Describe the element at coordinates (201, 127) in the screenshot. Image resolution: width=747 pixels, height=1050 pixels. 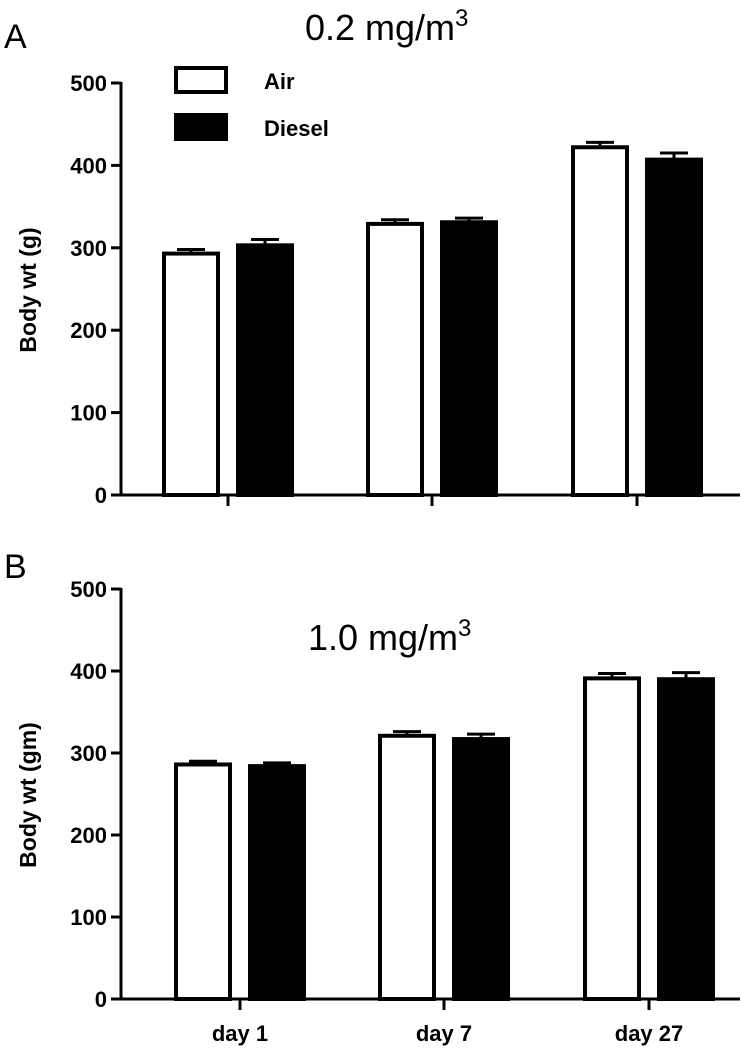
I see `legend-swatch-diesel` at that location.